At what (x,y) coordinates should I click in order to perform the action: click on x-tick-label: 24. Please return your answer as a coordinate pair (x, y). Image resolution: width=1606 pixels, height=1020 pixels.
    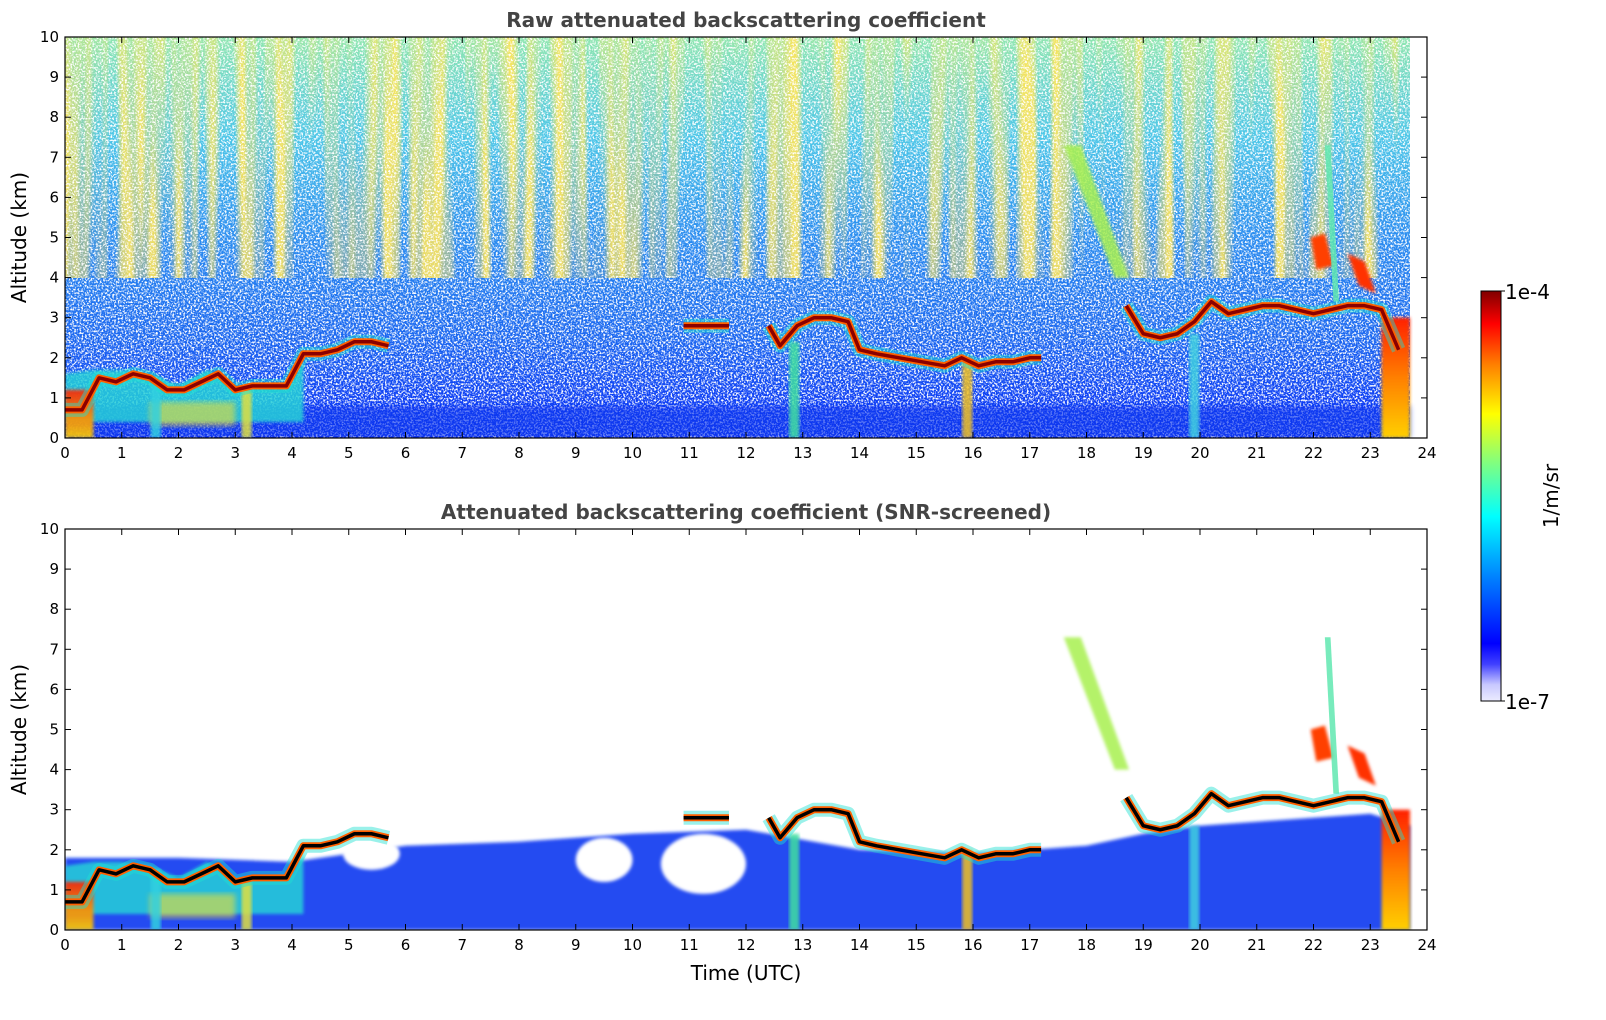
    Looking at the image, I should click on (1426, 453).